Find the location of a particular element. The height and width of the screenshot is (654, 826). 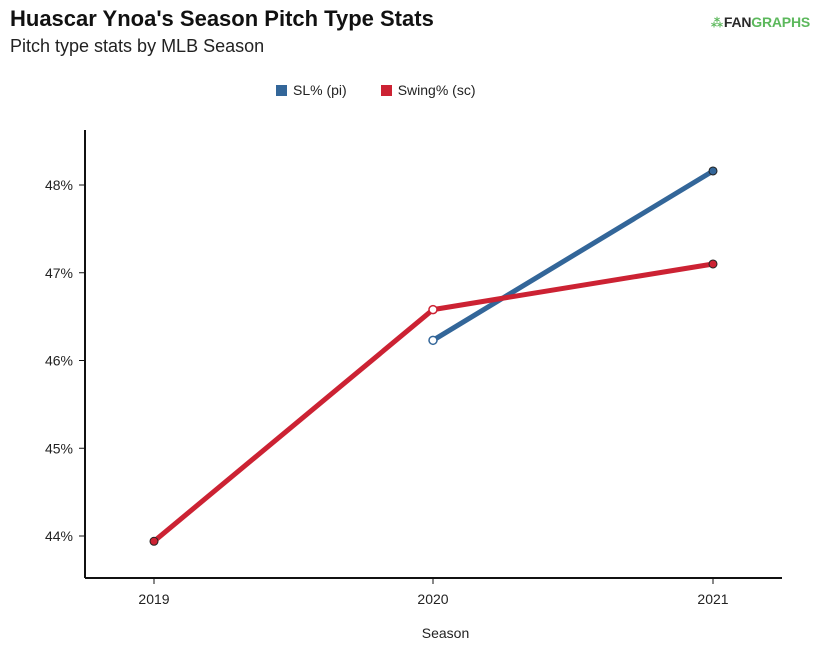

legend-item-sl: SL% (pi) is located at coordinates (311, 90).